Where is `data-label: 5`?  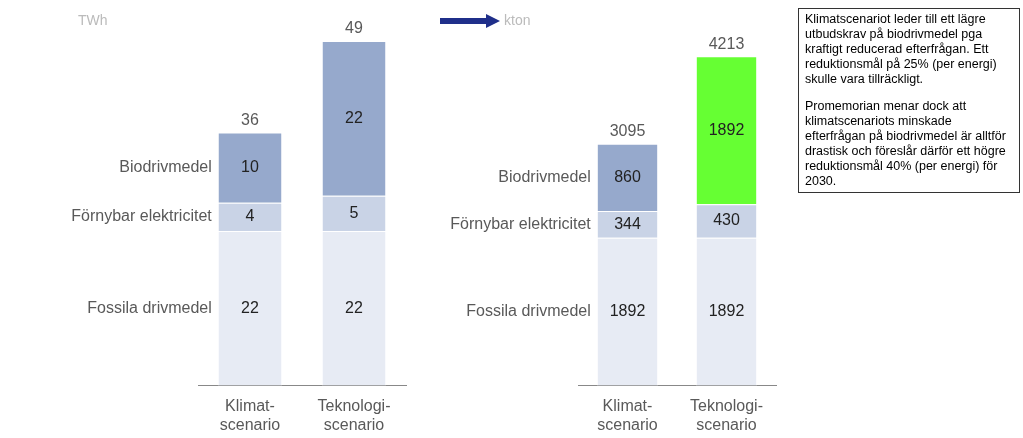
data-label: 5 is located at coordinates (354, 212).